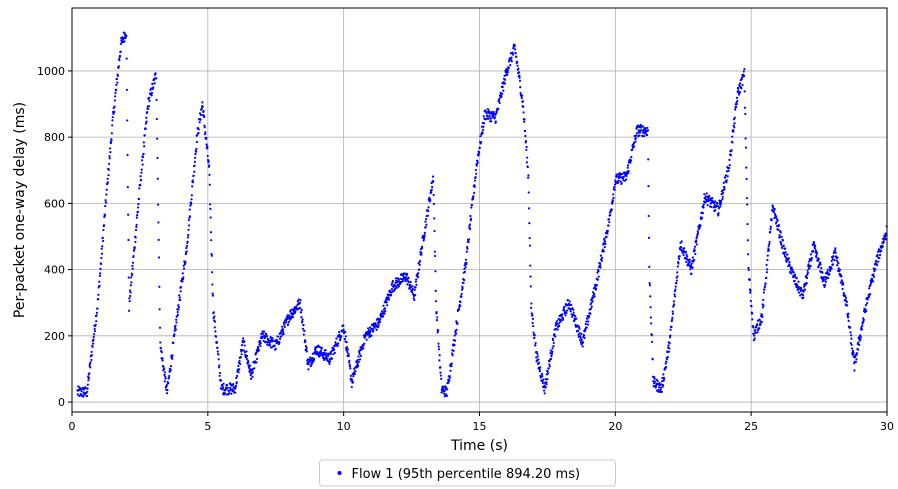 The image size is (898, 489). What do you see at coordinates (20, 210) in the screenshot?
I see `y-axis-title: Per-packet one-way delay (ms)` at bounding box center [20, 210].